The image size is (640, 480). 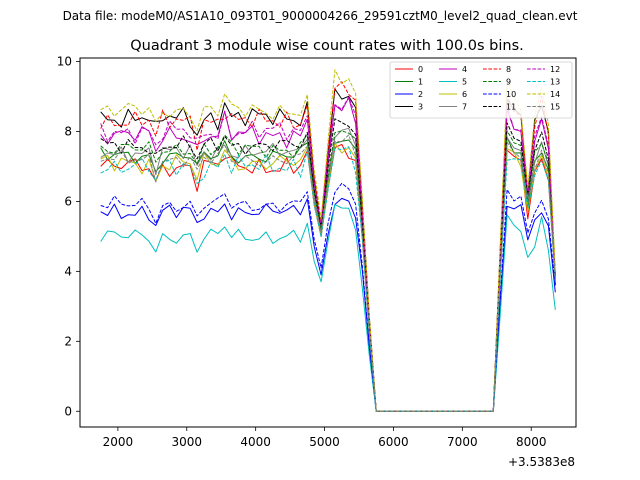 I want to click on legend-label-14: 14, so click(x=555, y=94).